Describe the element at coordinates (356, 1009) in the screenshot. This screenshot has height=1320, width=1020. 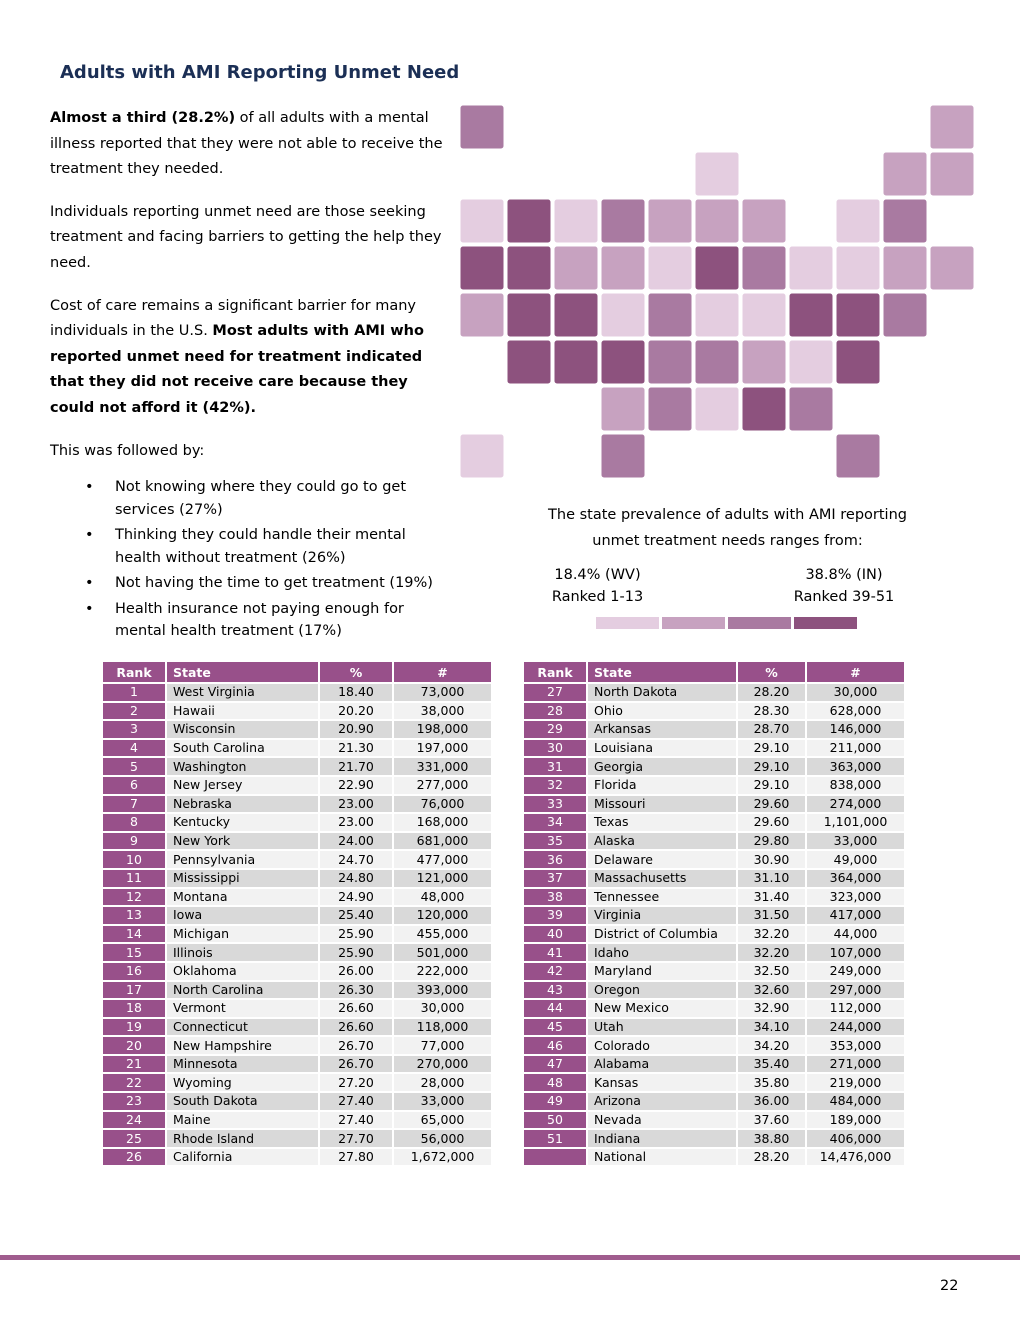
I see `percent-cell: 26.60` at that location.